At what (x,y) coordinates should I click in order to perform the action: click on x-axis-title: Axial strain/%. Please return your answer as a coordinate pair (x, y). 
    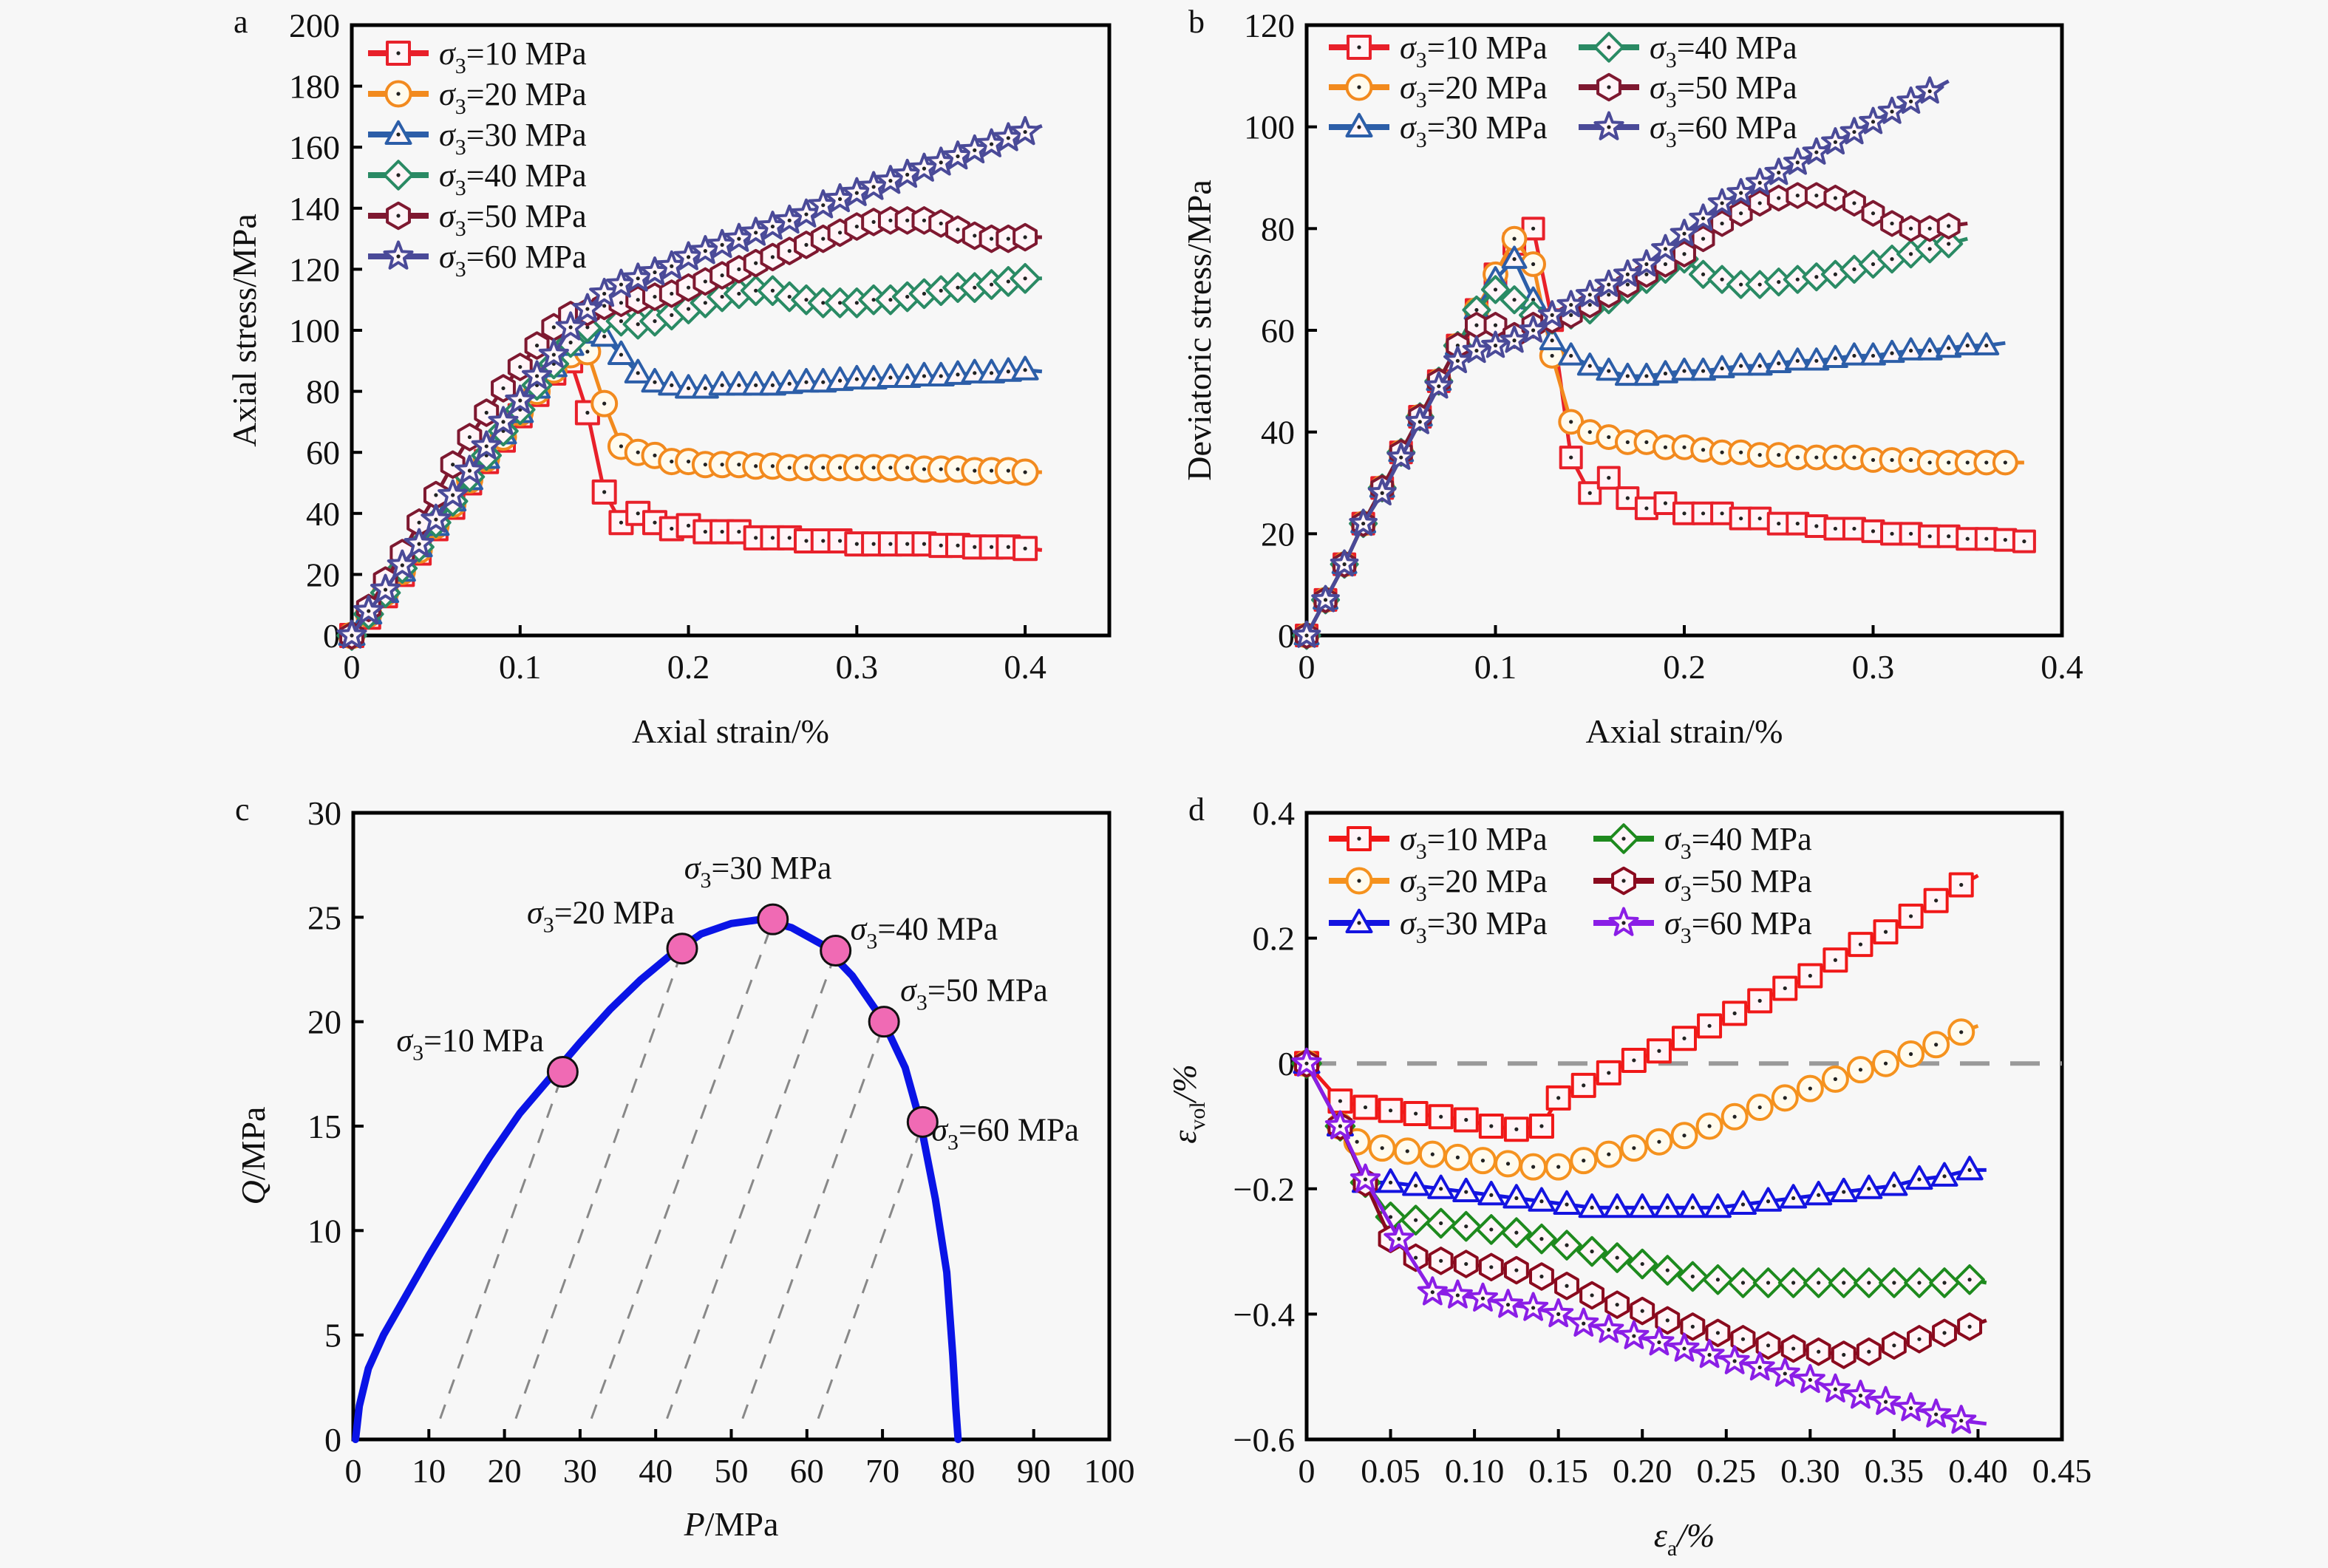
    Looking at the image, I should click on (1685, 731).